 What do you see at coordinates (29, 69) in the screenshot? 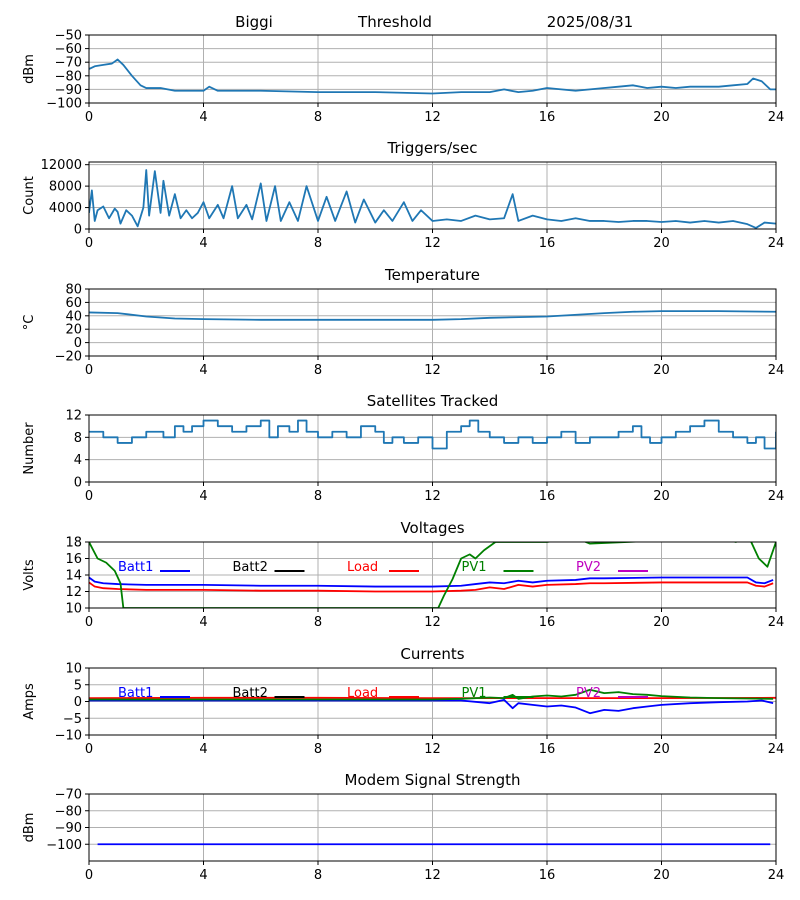
I see `y-axis-label: dBm` at bounding box center [29, 69].